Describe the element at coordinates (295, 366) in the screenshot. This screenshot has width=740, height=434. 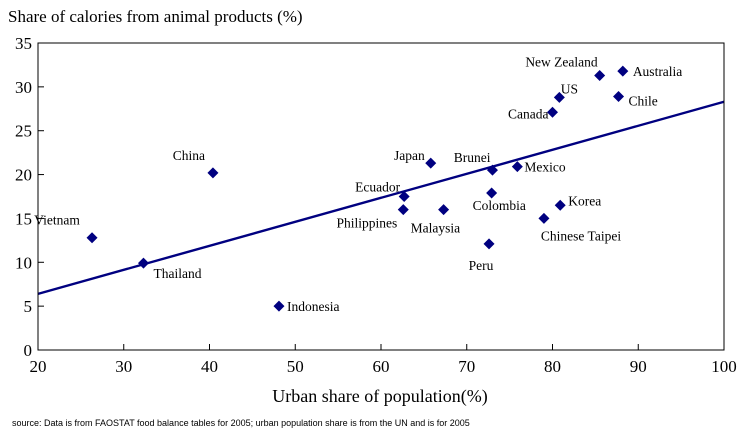
I see `x-tick-label: 50` at that location.